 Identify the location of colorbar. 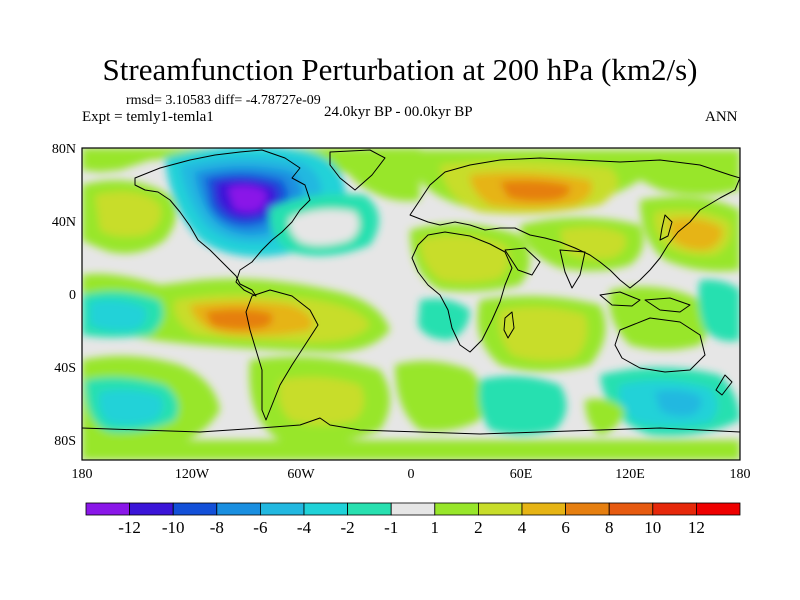
(413, 509).